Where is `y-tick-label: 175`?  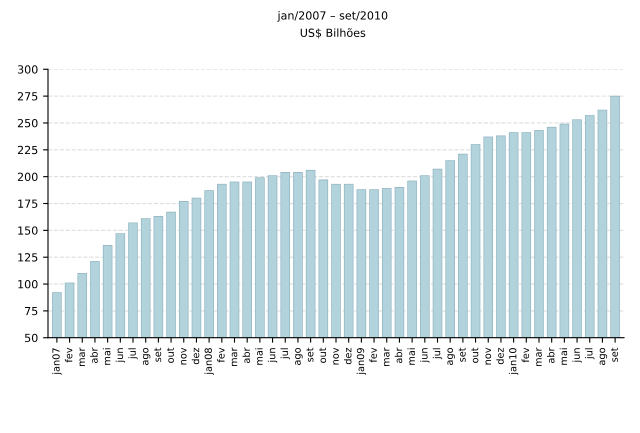
y-tick-label: 175 is located at coordinates (28, 204).